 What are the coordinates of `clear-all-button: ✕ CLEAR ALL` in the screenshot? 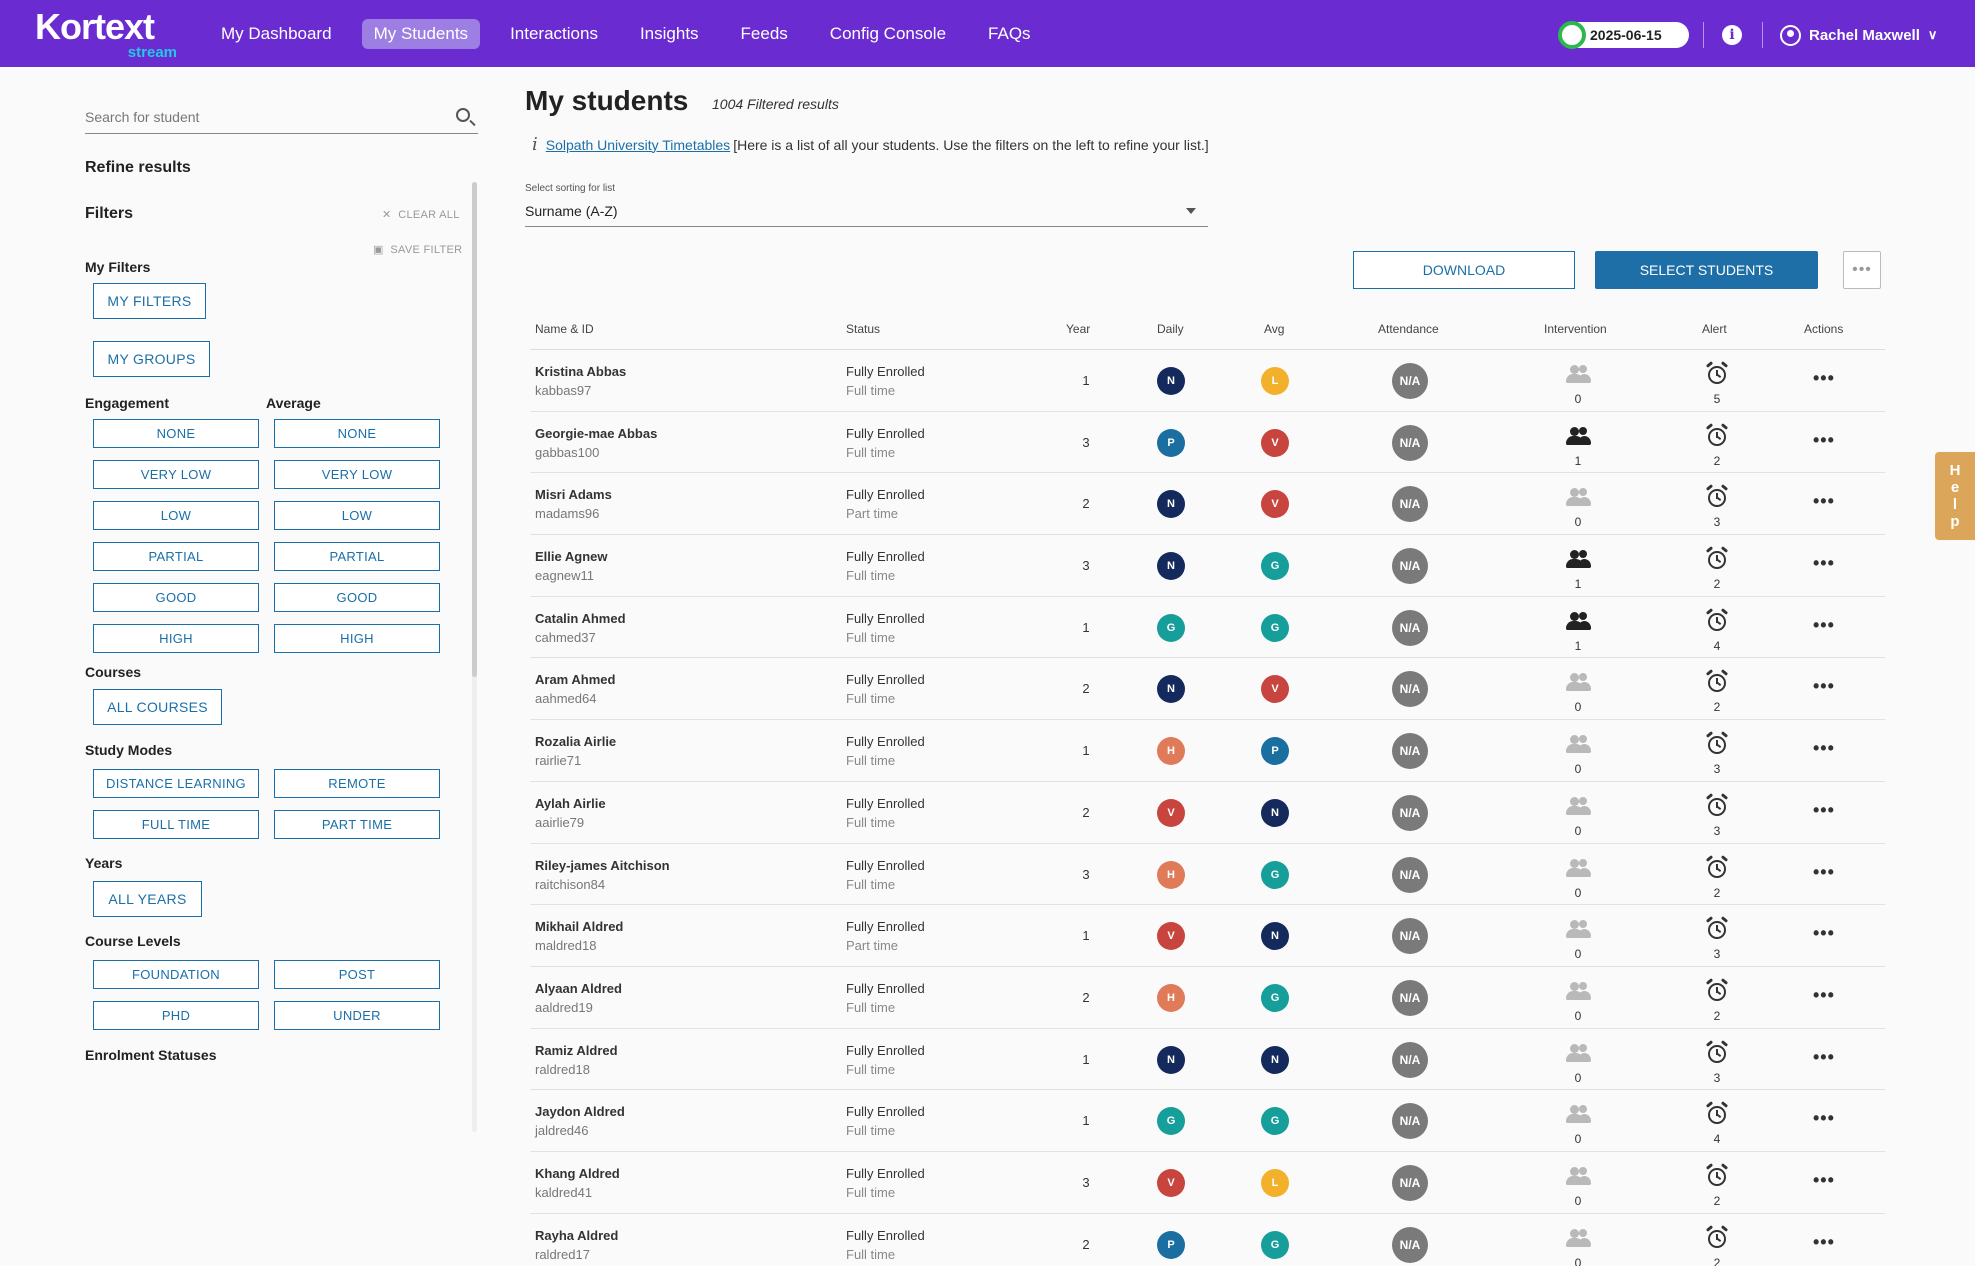 It's located at (421, 214).